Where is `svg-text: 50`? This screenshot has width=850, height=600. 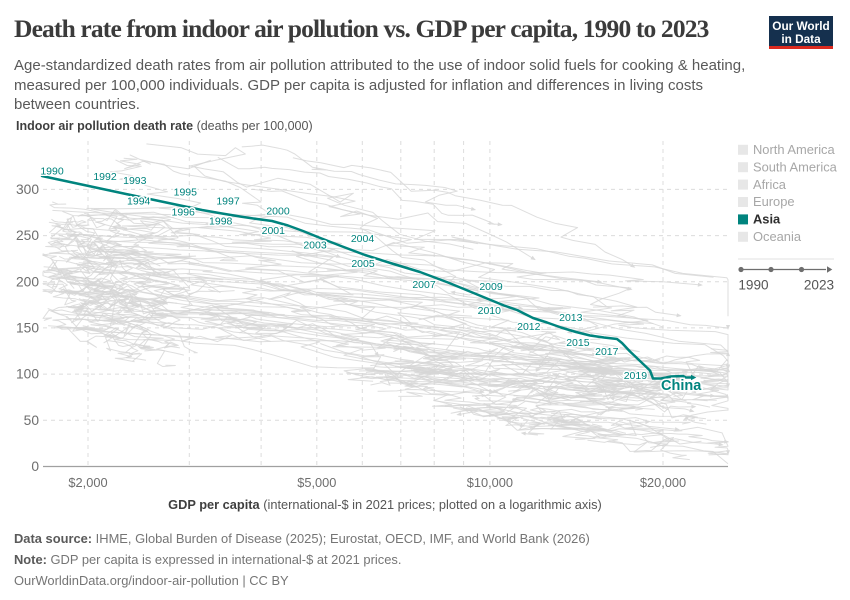 svg-text: 50 is located at coordinates (32, 420).